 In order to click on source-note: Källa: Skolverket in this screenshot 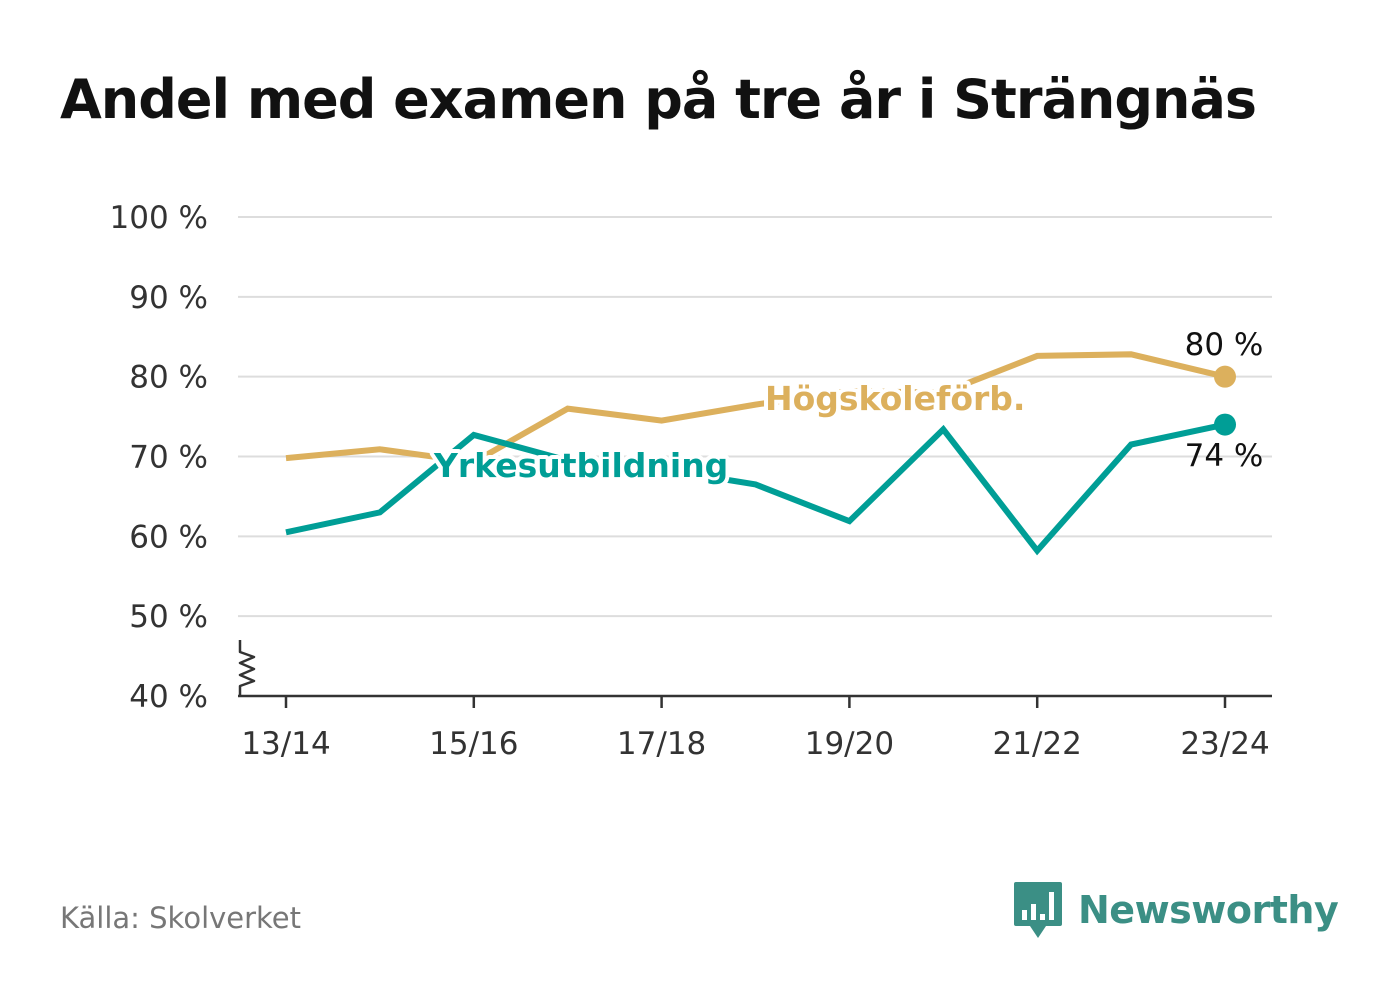, I will do `click(181, 918)`.